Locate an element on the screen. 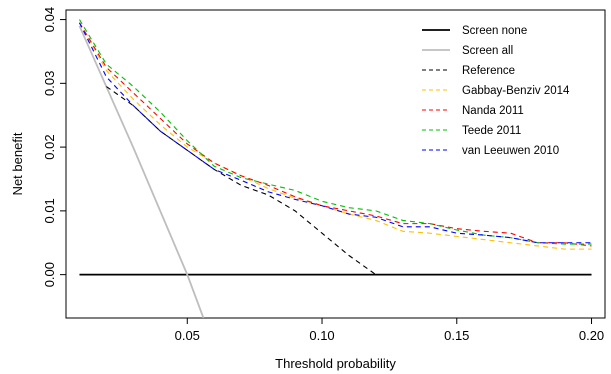 The height and width of the screenshot is (374, 611). legend-label: van Leeuwen 2010 is located at coordinates (510, 151).